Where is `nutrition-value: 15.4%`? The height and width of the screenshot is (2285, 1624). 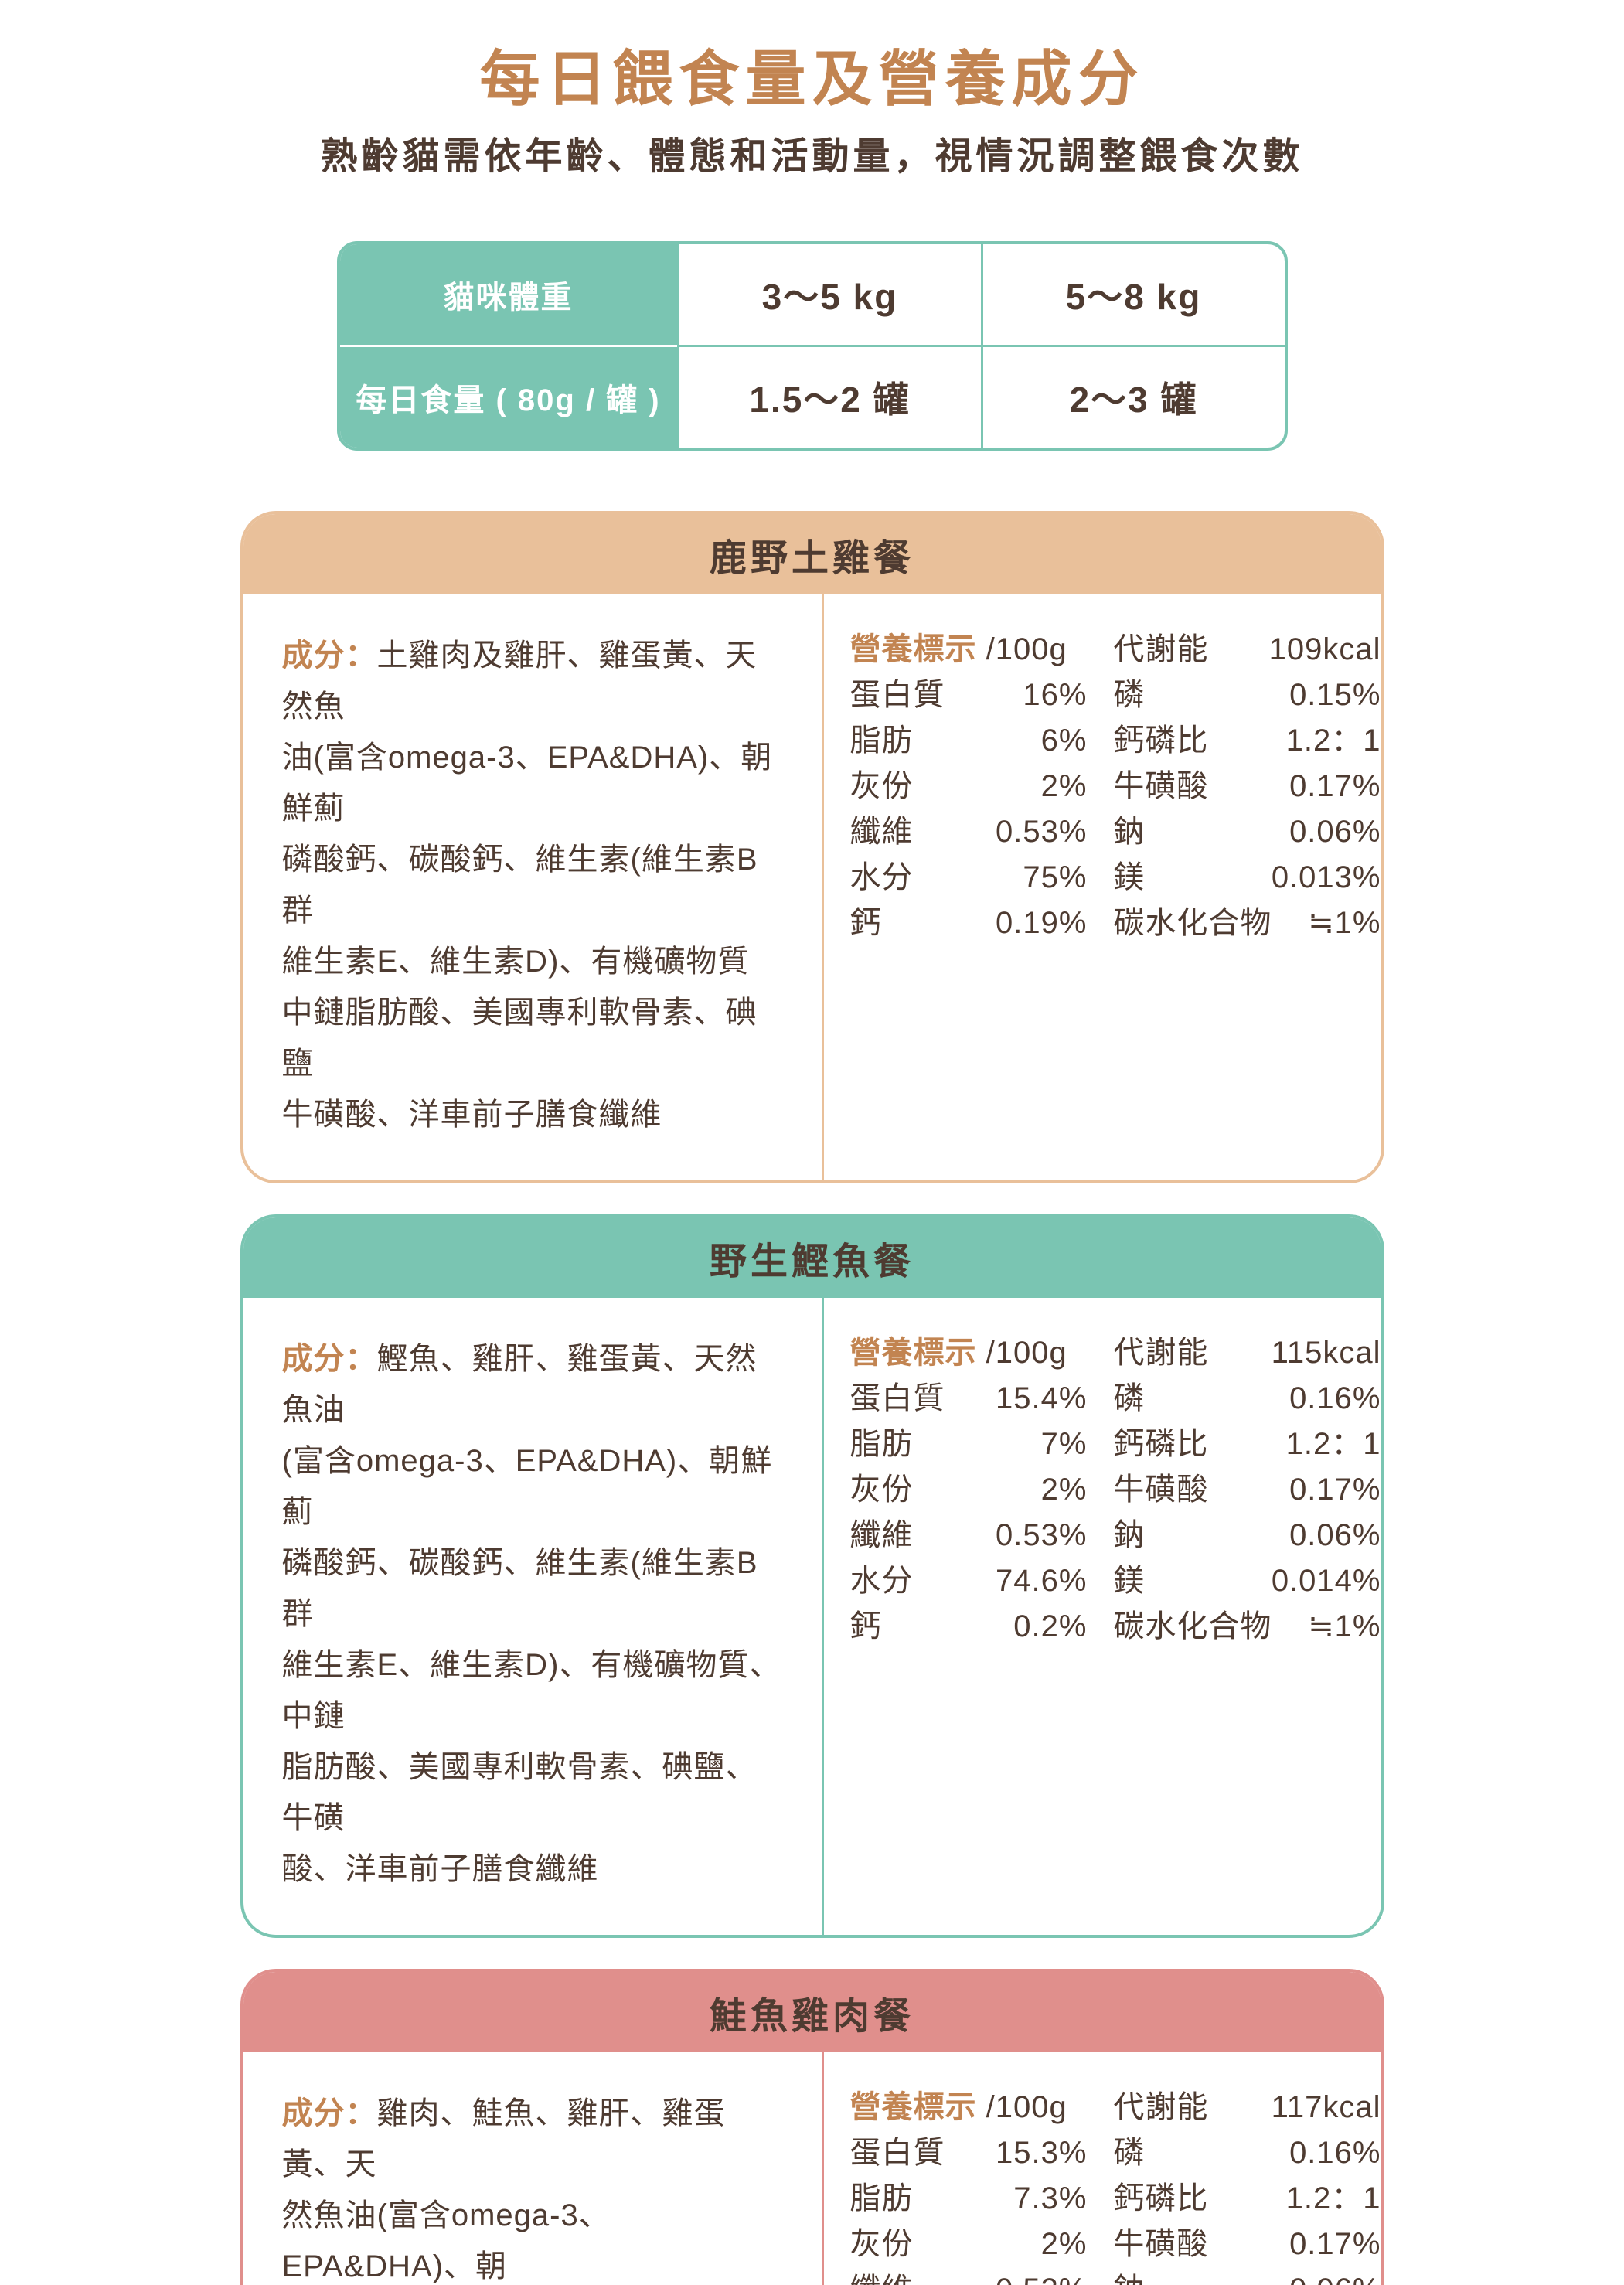
nutrition-value: 15.4% is located at coordinates (1041, 1399).